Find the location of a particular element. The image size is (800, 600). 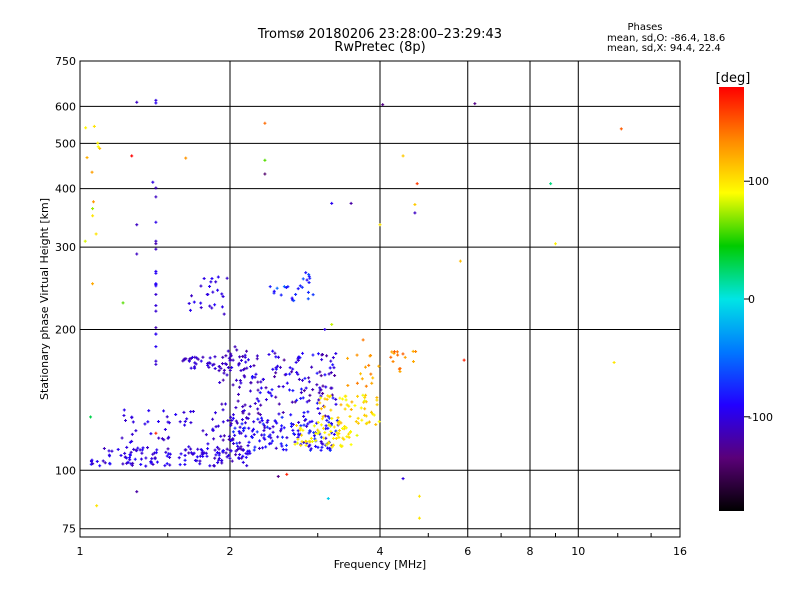

y-tick-label: 500 is located at coordinates (65, 143).